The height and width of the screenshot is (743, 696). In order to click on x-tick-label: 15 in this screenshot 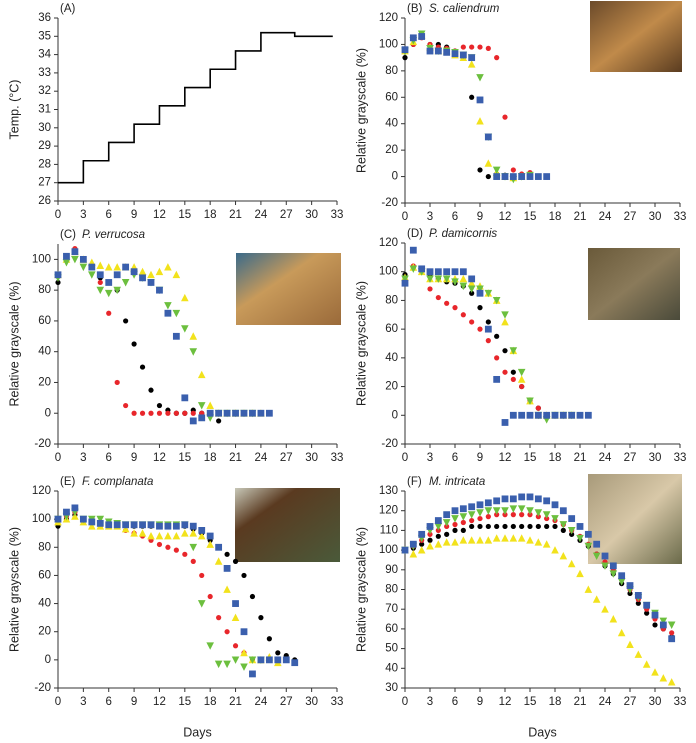, I will do `click(530, 702)`.